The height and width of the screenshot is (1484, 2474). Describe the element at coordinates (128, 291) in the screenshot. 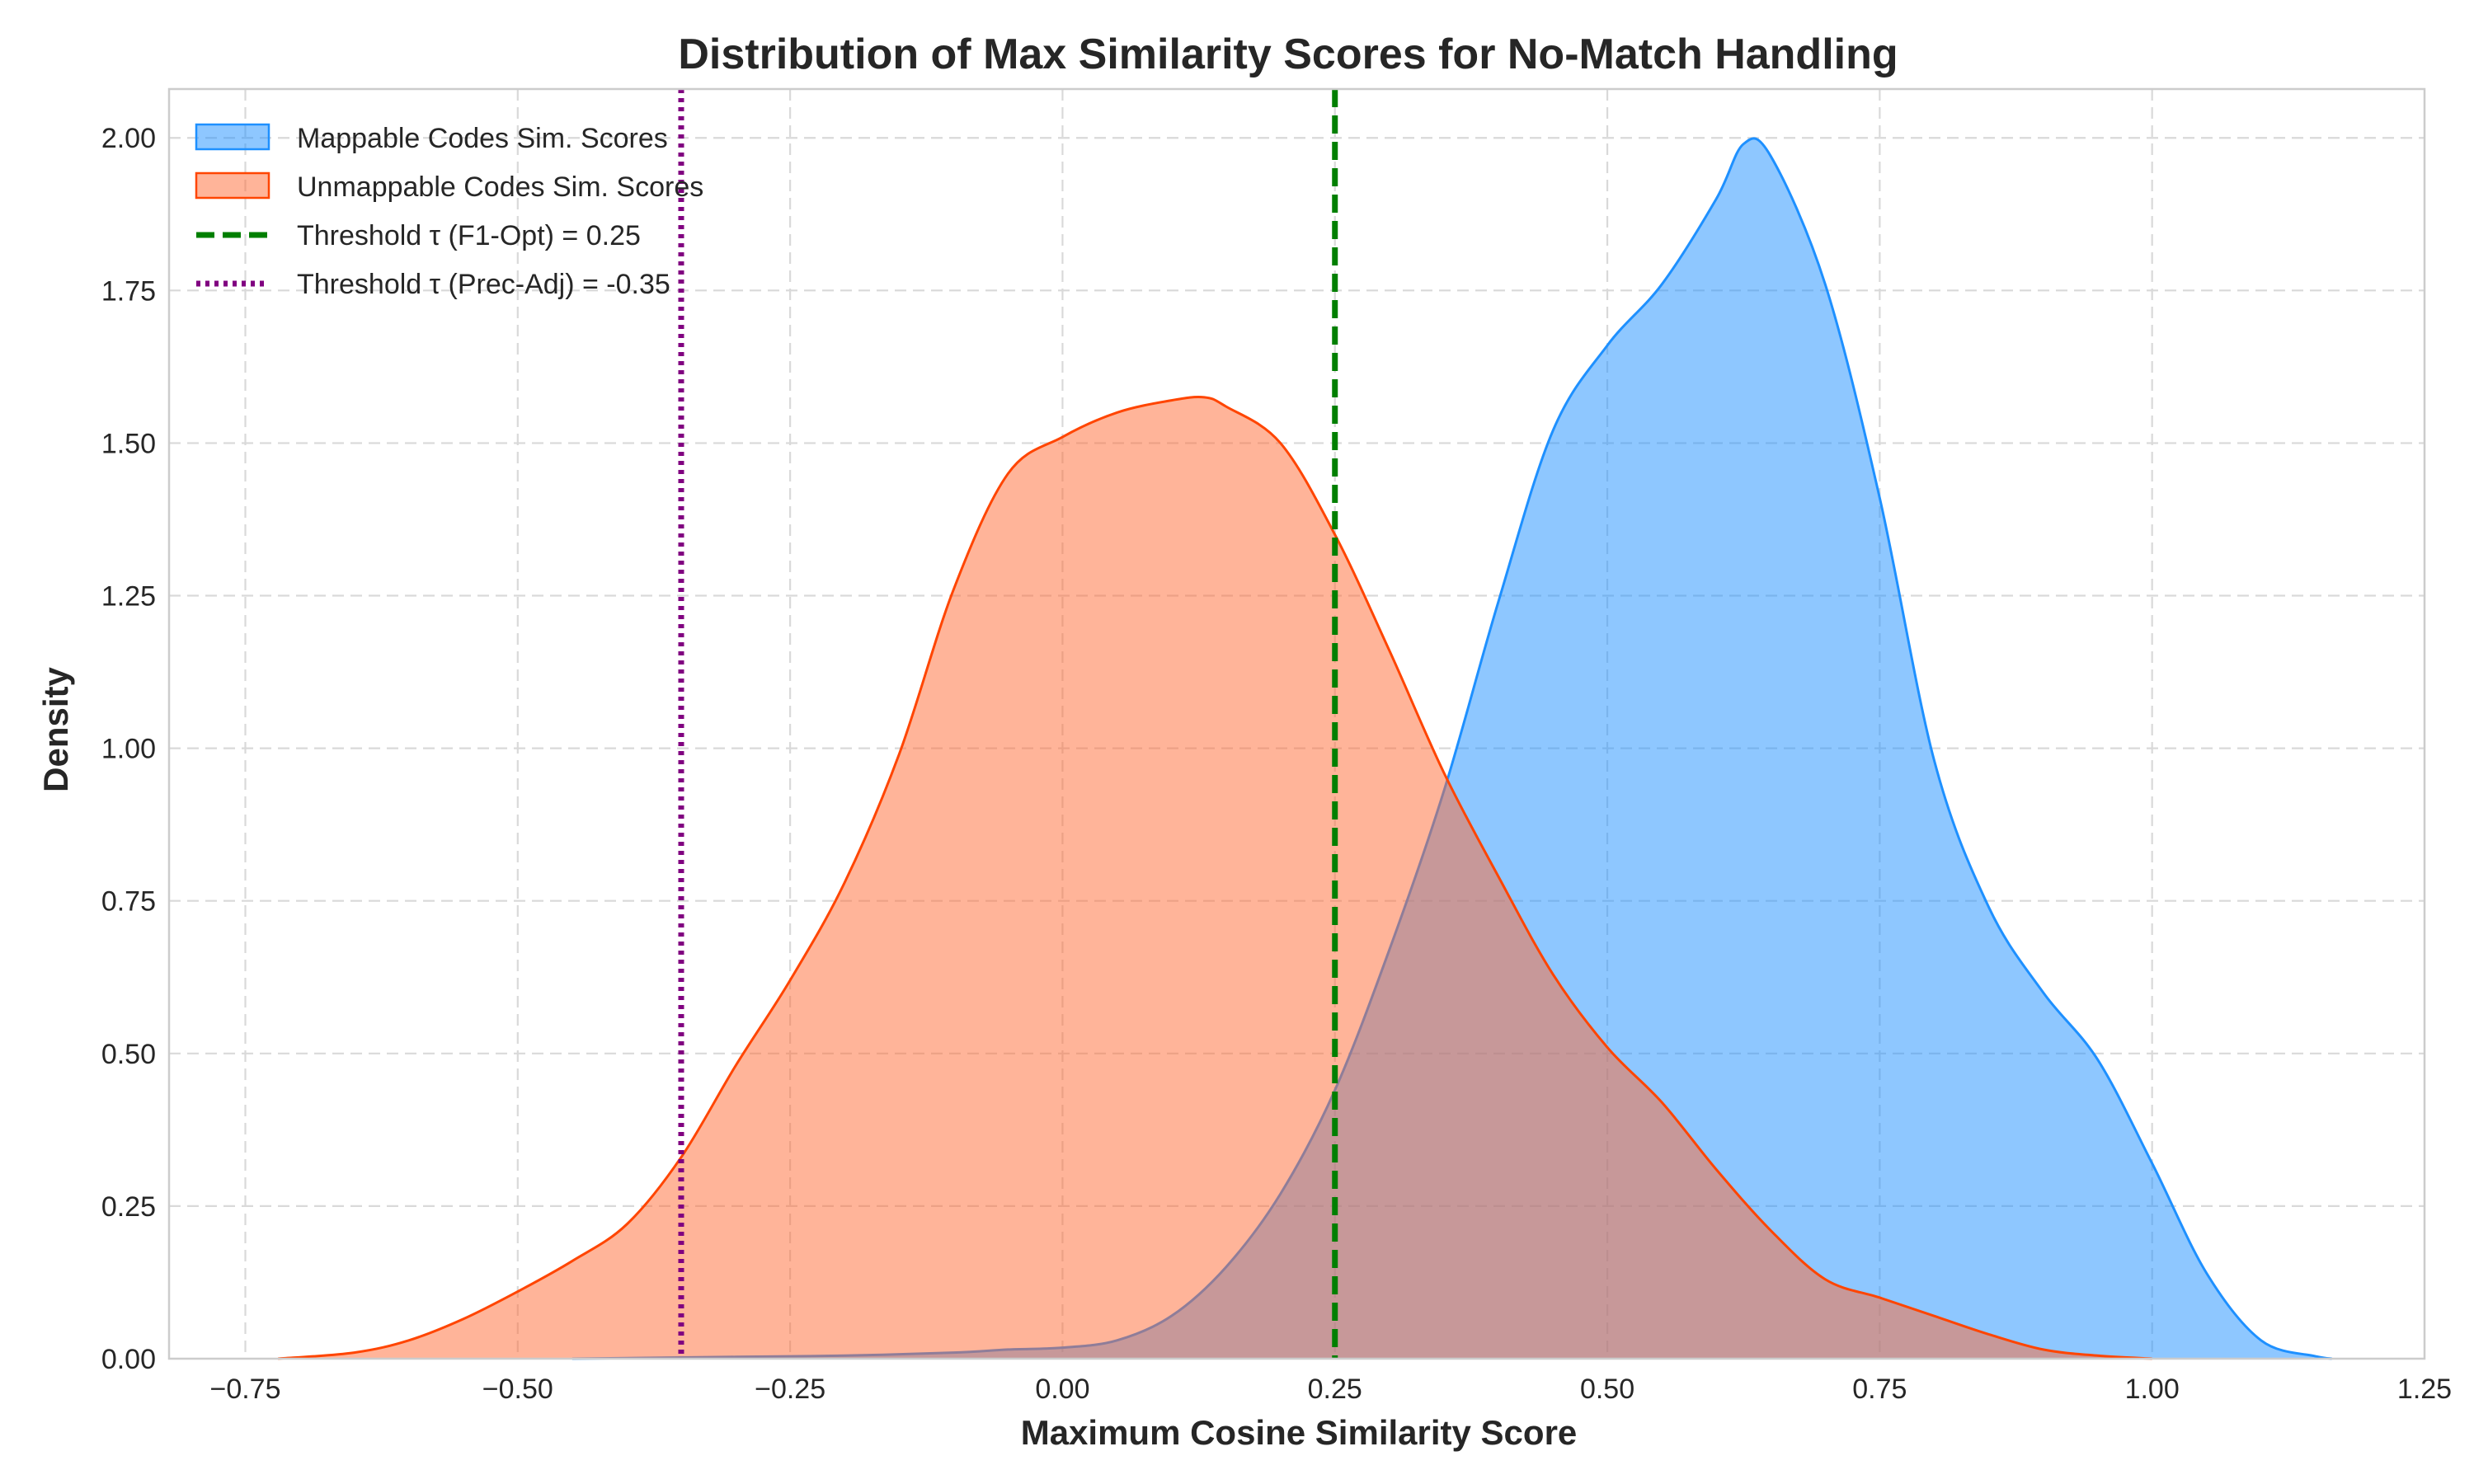

I see `y-tick-label: 1.75` at that location.